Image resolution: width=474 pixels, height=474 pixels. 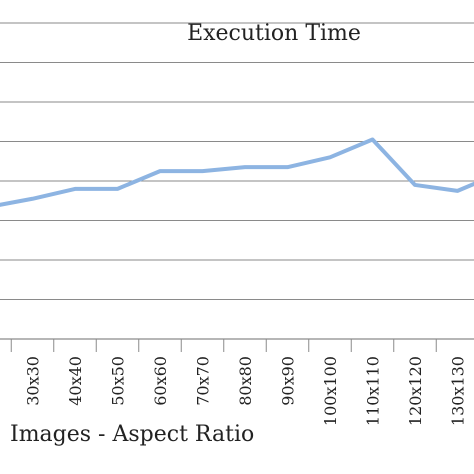 What do you see at coordinates (245, 381) in the screenshot?
I see `x-tick-label: 80x80` at bounding box center [245, 381].